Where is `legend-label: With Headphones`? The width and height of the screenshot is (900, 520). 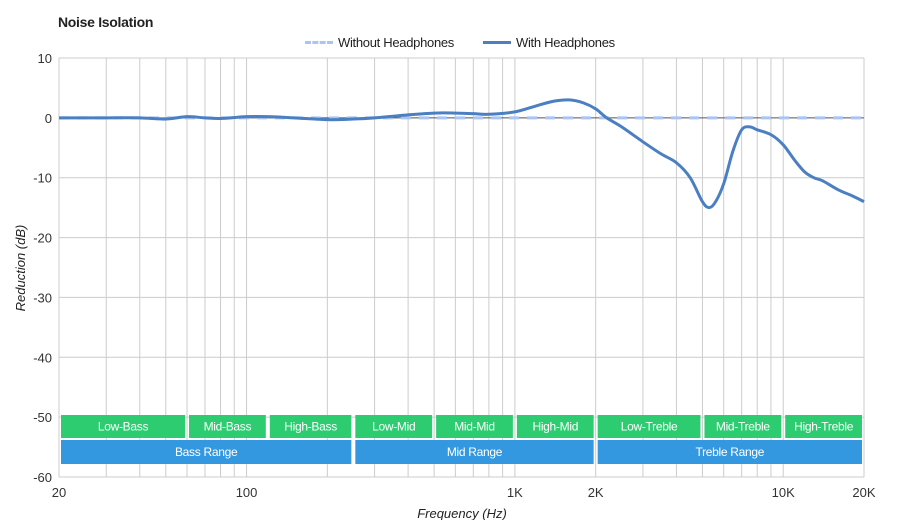 legend-label: With Headphones is located at coordinates (565, 42).